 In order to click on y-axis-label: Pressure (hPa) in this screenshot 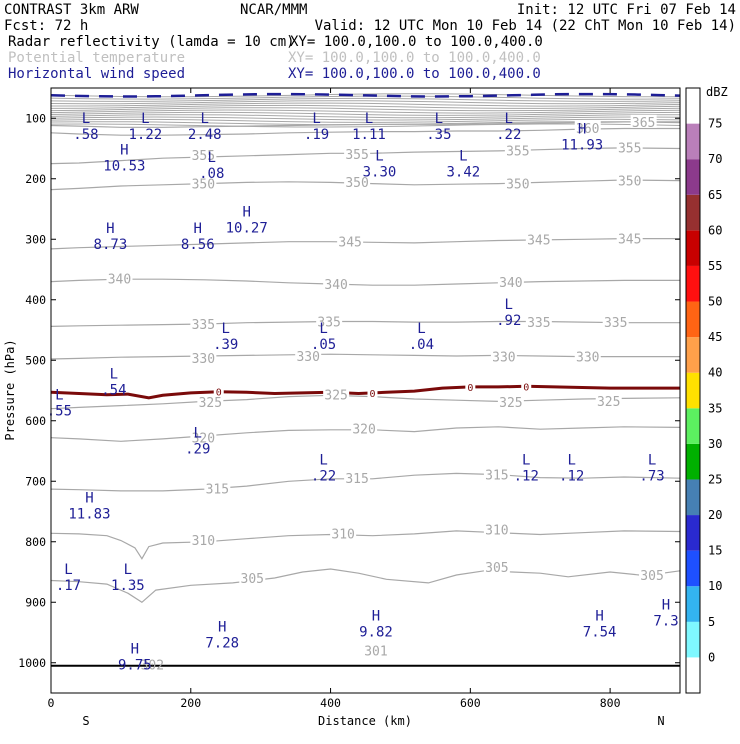, I will do `click(10, 389)`.